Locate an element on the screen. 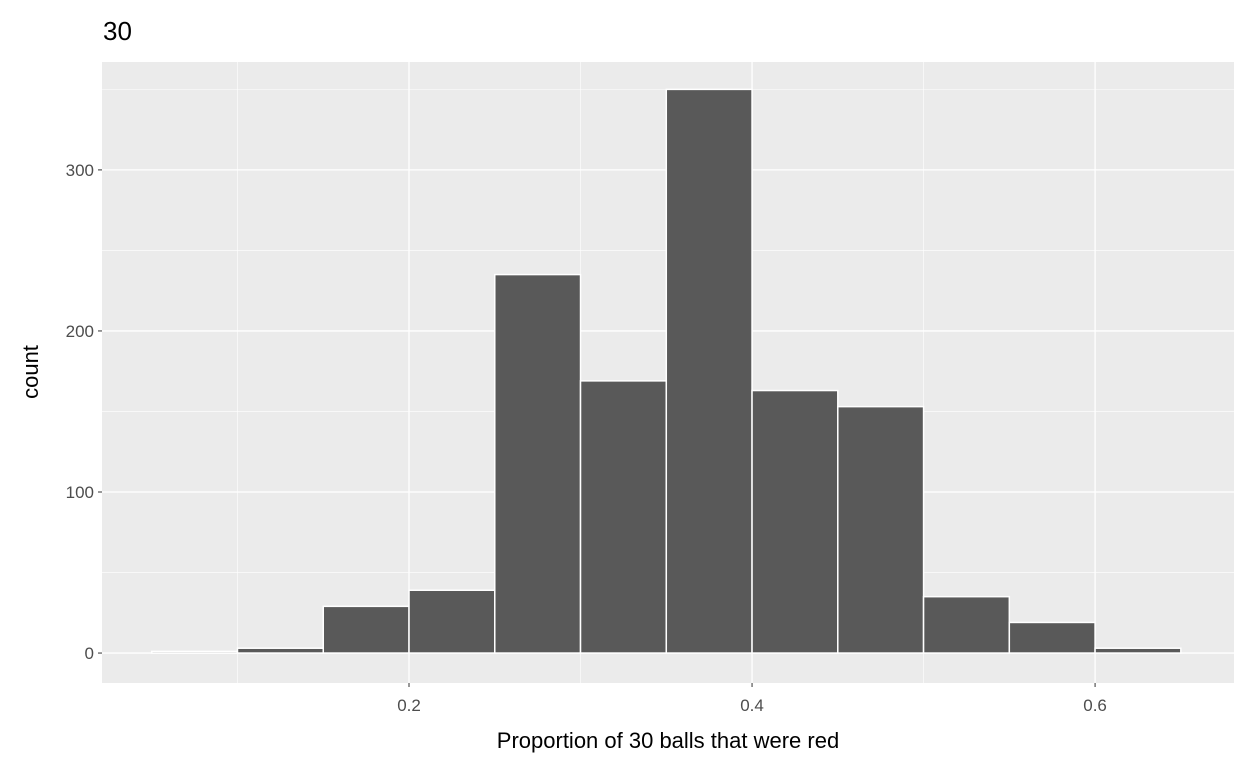 The image size is (1248, 768). x-tick-label: 0.6 is located at coordinates (1095, 705).